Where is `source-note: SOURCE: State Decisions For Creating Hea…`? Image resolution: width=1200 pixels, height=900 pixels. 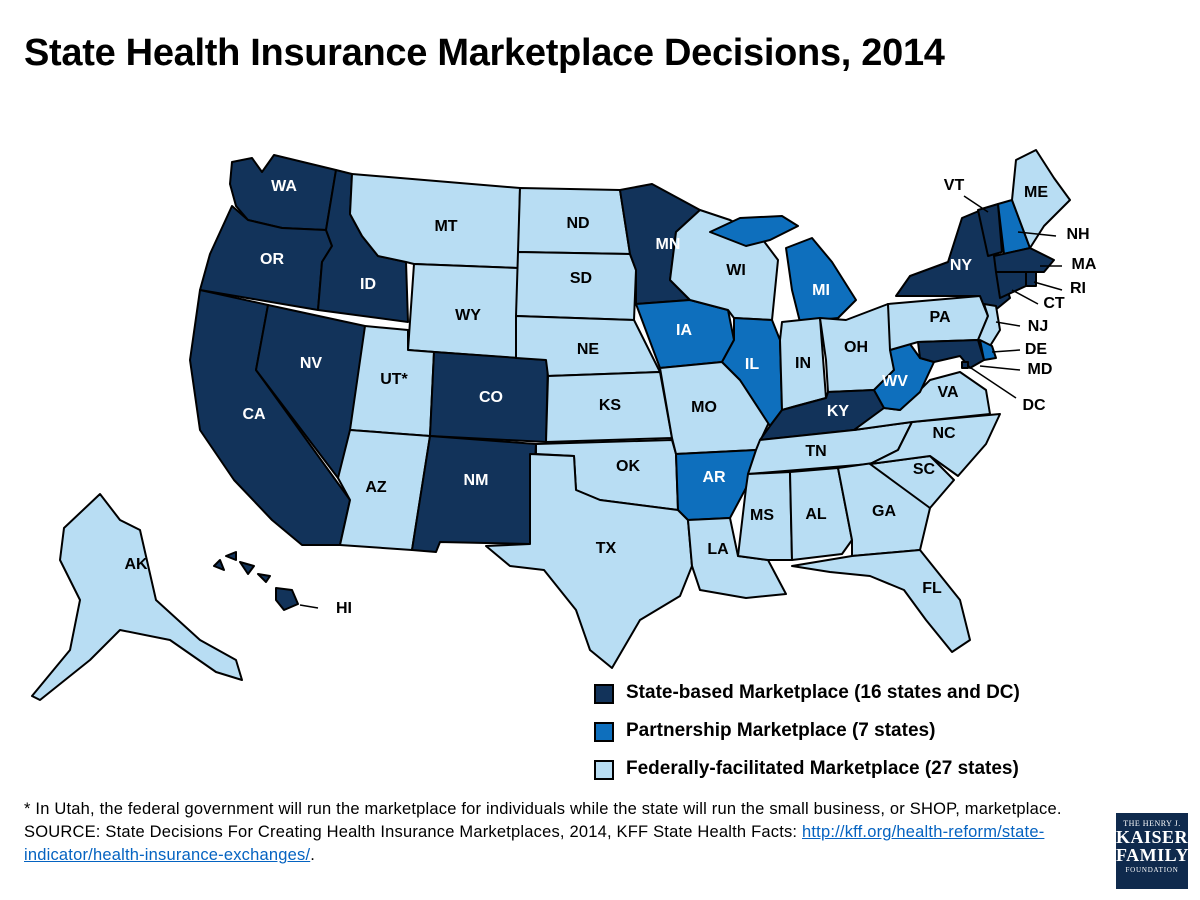
source-note: SOURCE: State Decisions For Creating Hea… is located at coordinates (549, 844).